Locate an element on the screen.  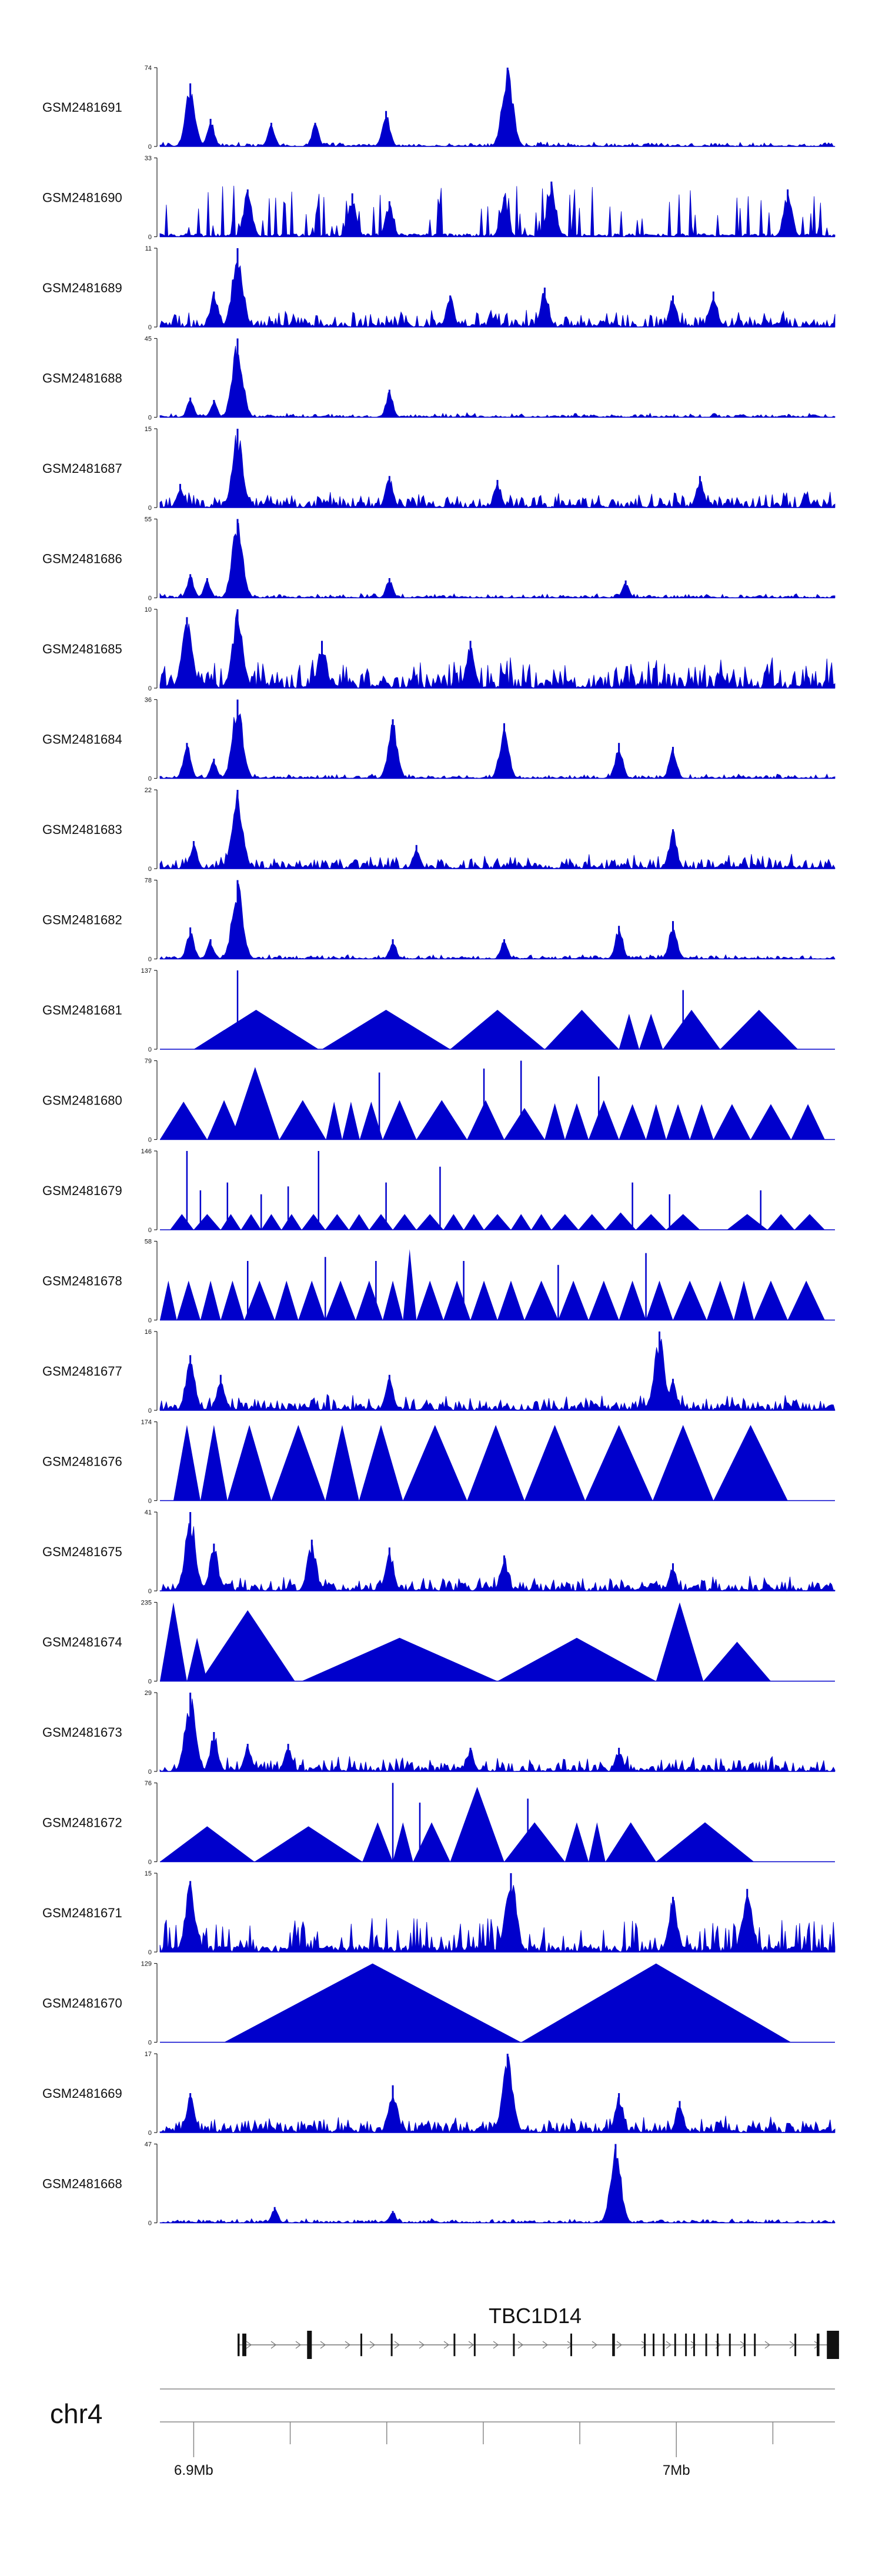
track-label: GSM2481685 is located at coordinates (82, 649).